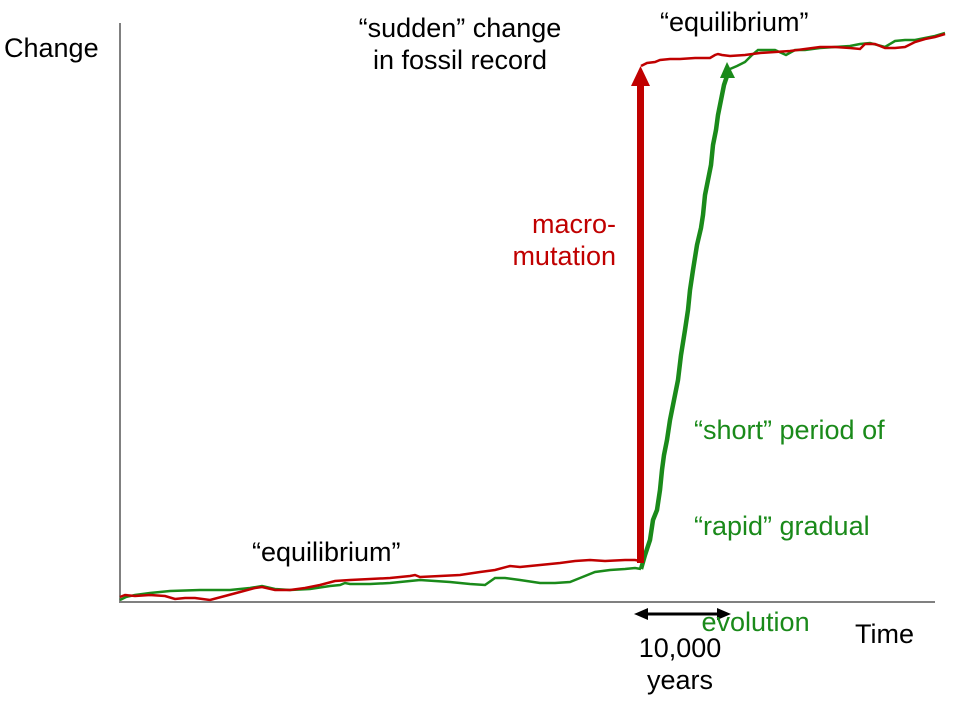 The image size is (960, 720). I want to click on gradual-arrowhead, so click(727, 70).